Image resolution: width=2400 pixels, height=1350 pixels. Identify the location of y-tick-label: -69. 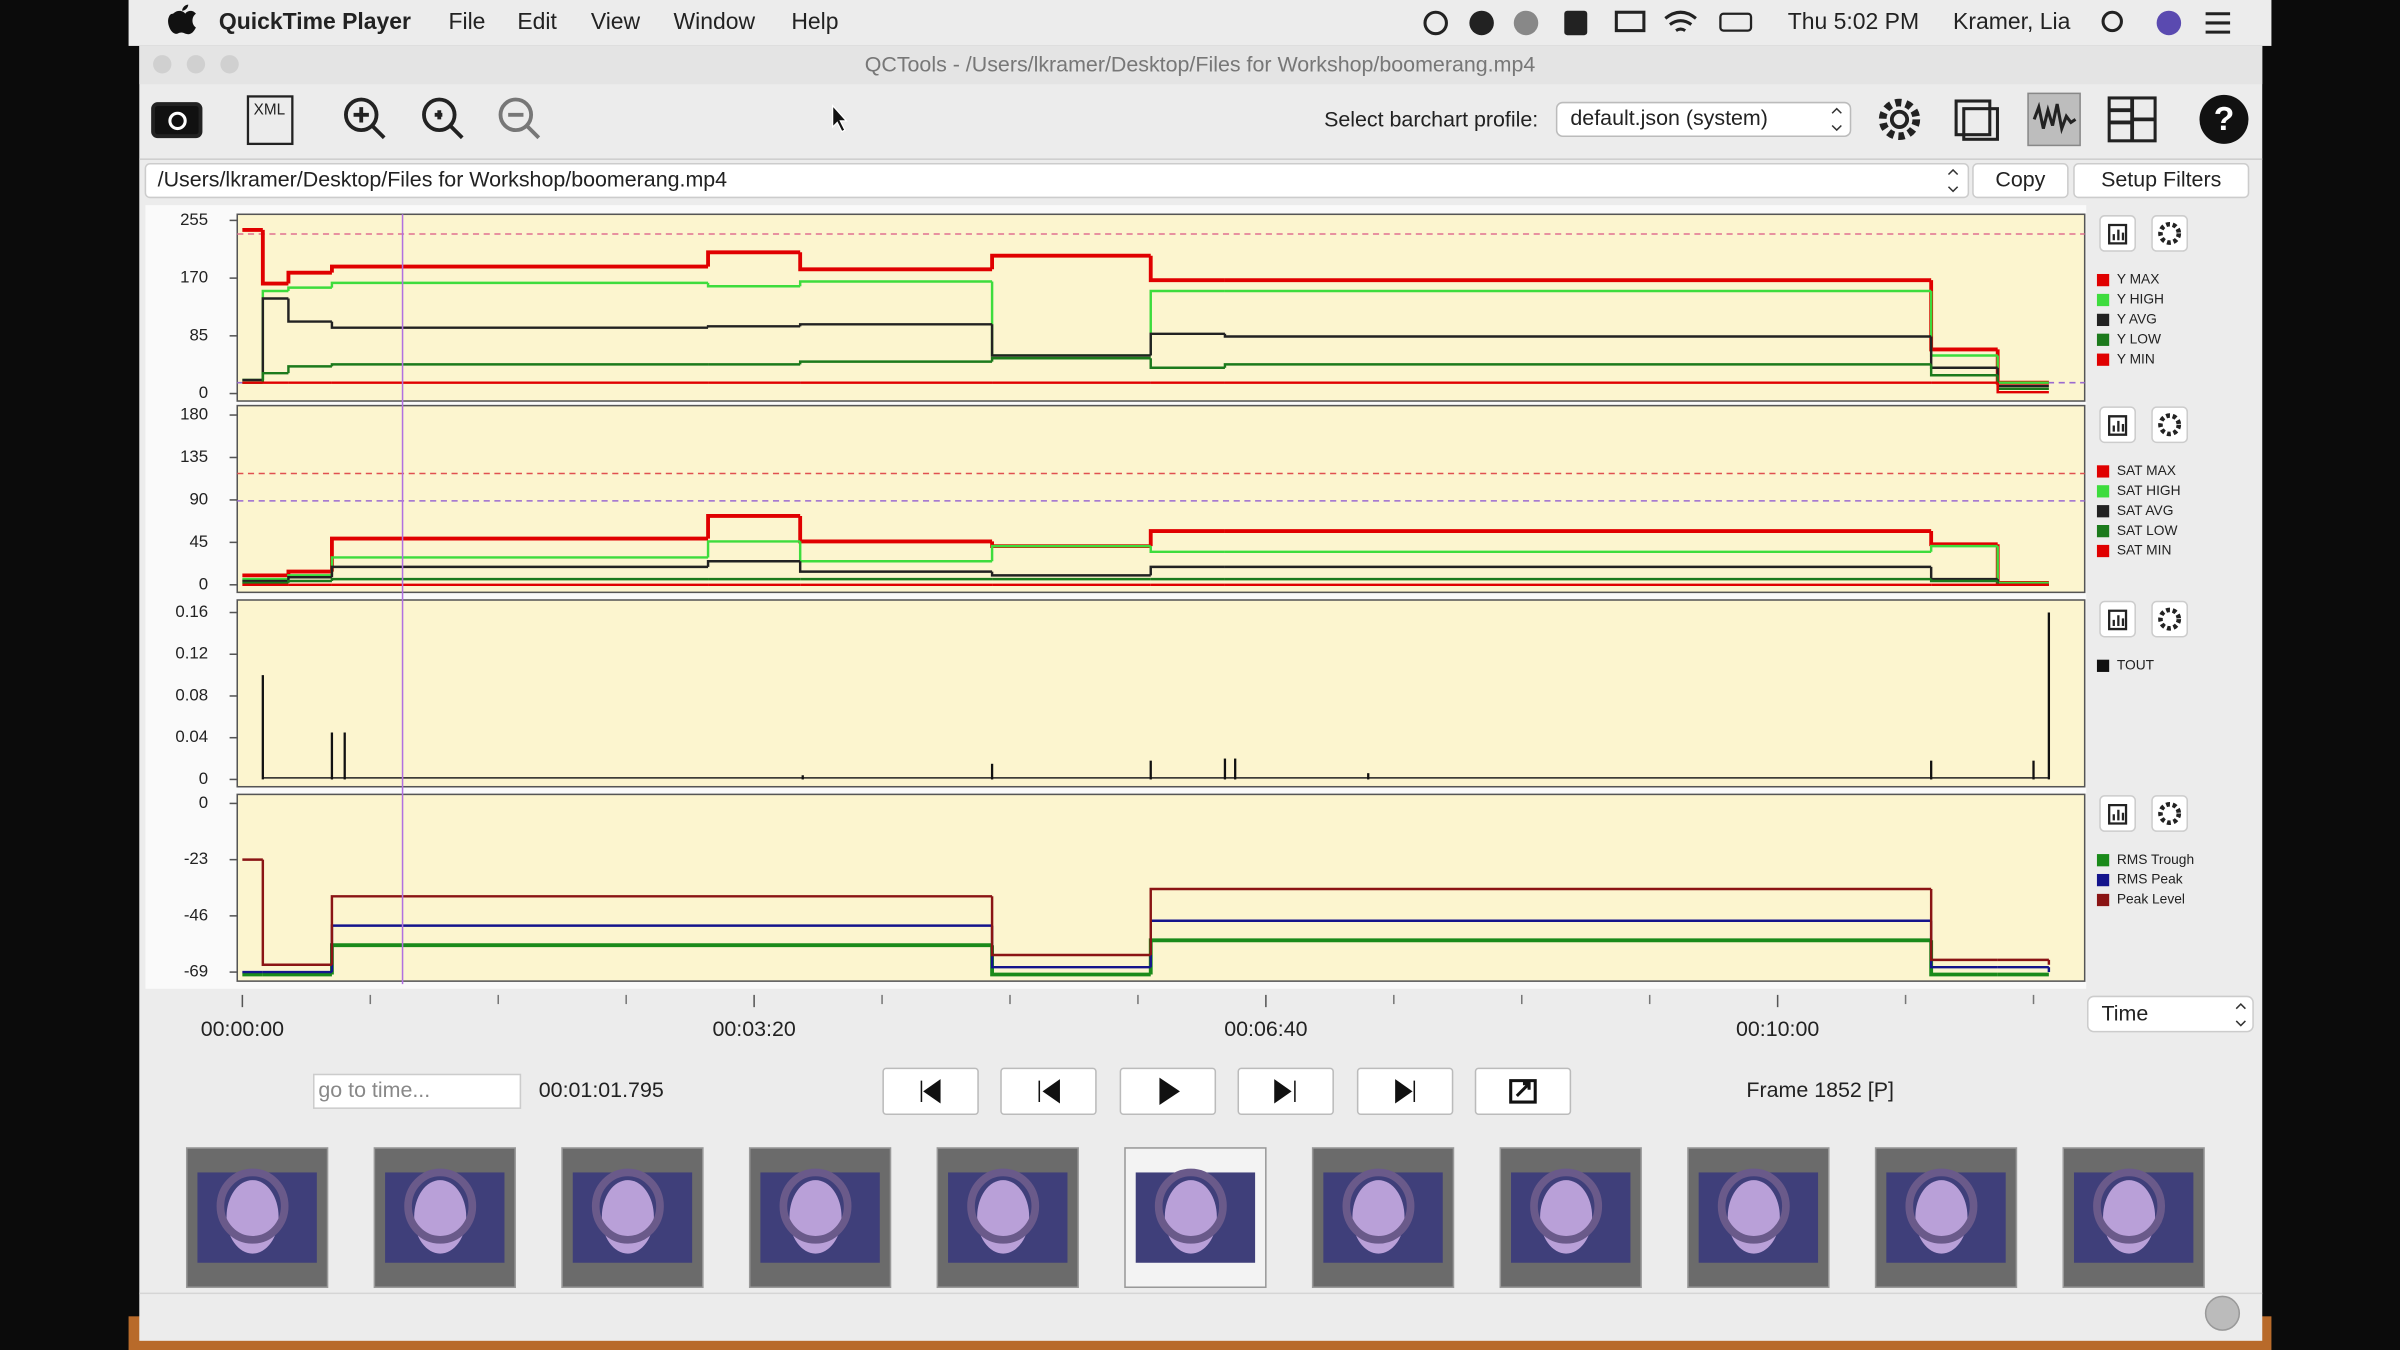
(196, 971).